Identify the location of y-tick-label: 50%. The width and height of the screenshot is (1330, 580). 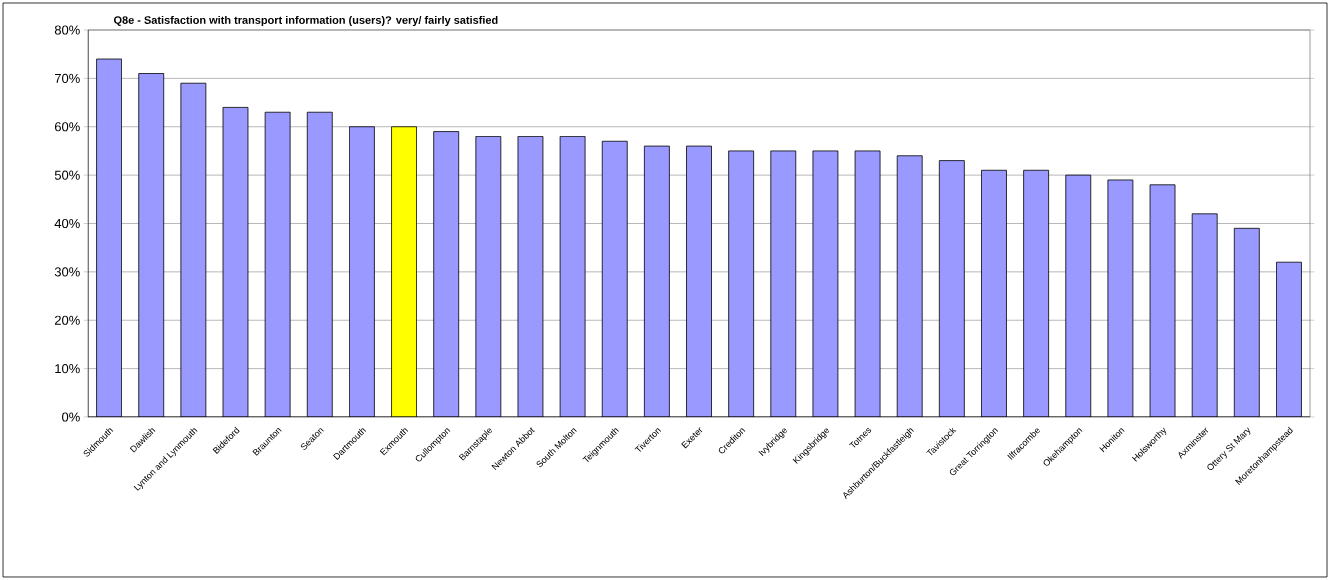
(67, 175).